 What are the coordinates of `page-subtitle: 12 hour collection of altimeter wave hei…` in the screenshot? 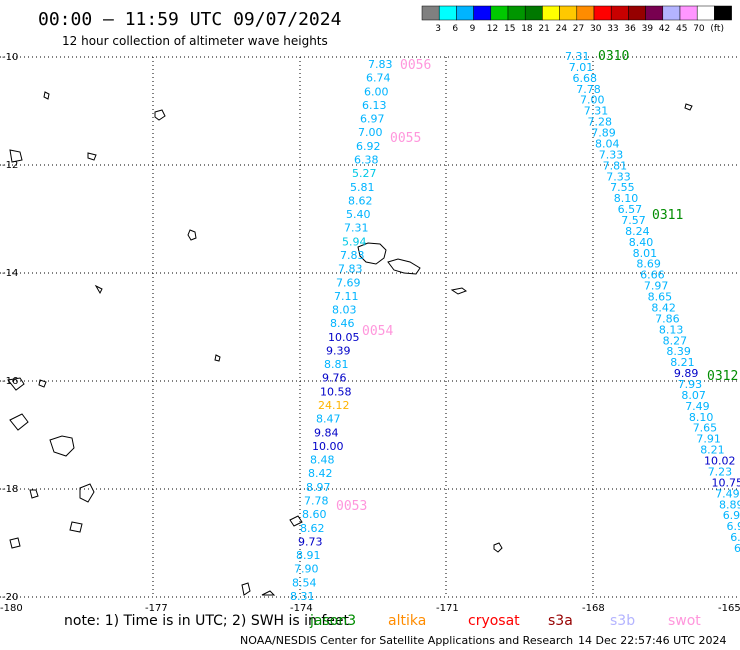 It's located at (195, 41).